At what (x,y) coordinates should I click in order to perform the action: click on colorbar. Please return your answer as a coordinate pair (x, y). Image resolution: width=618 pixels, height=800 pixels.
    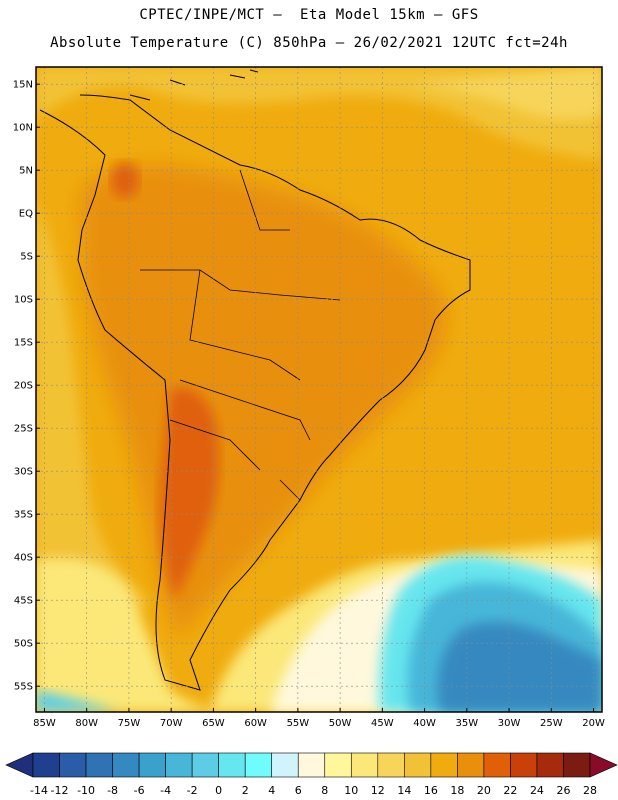
    Looking at the image, I should click on (311, 765).